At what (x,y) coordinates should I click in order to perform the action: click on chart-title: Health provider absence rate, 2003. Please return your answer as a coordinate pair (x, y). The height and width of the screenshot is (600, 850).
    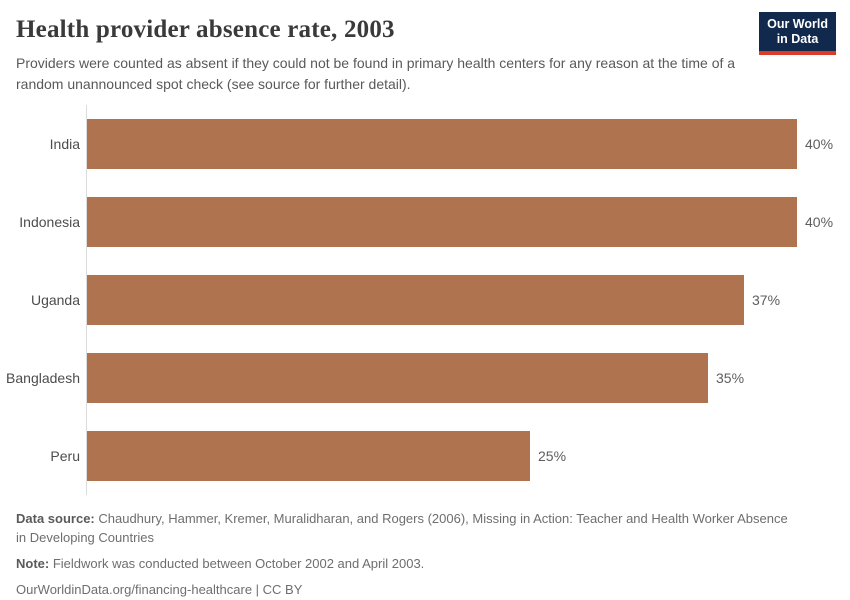
    Looking at the image, I should click on (205, 29).